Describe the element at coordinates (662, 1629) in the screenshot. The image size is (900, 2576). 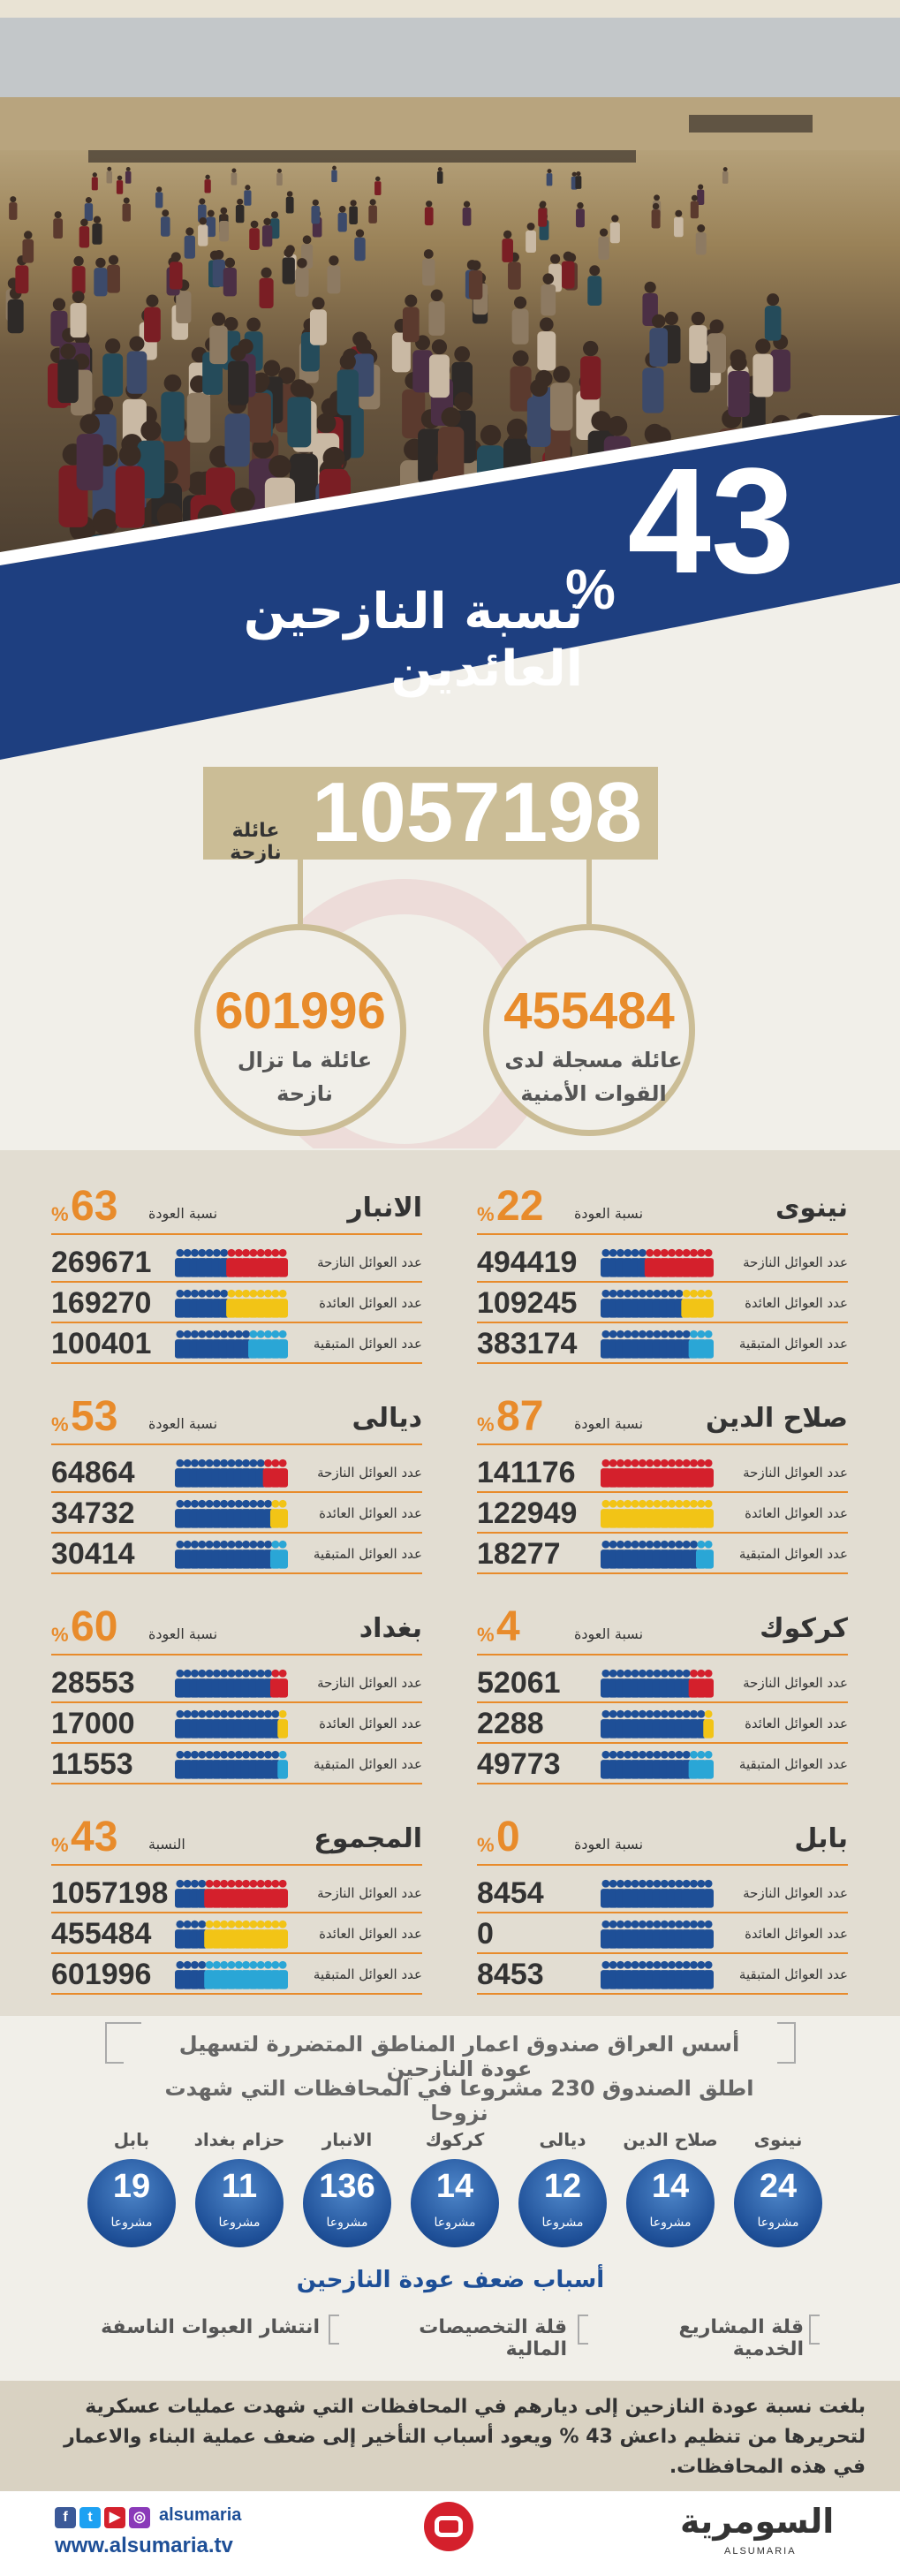
I see `governorate-header: كركوك نسبة العودة 4%` at that location.